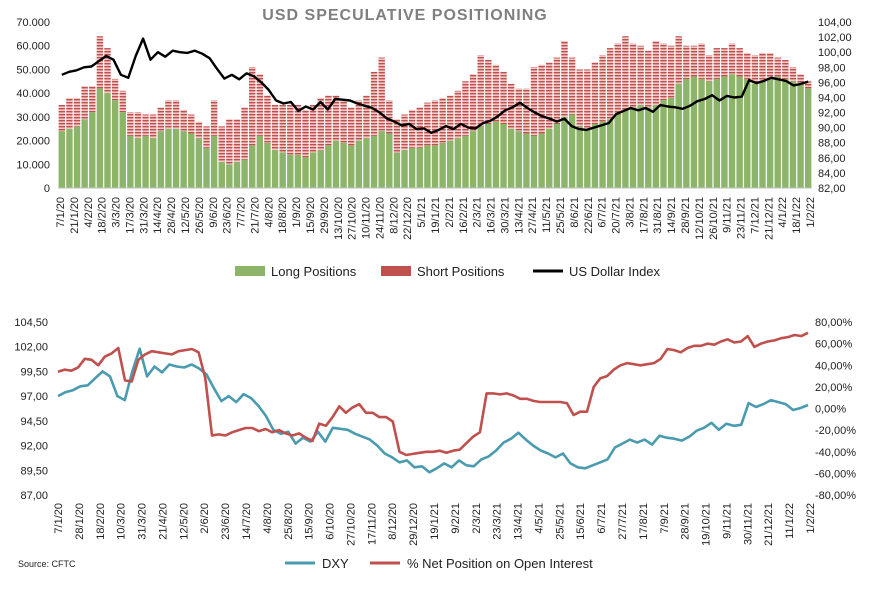 The image size is (882, 590). I want to click on x-tick-label: 11/5/21, so click(547, 215).